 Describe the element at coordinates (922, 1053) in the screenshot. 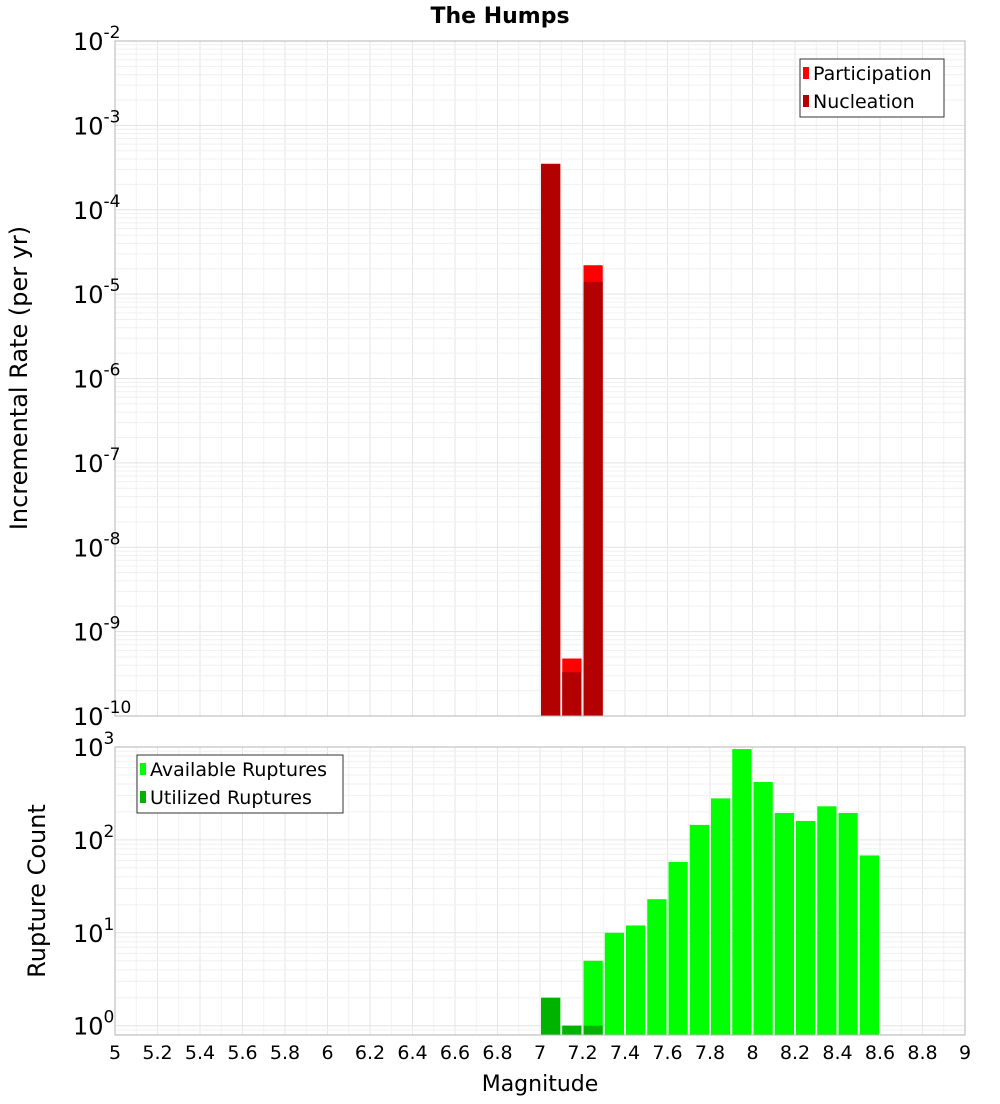

I see `x-tick-label: 8.8` at that location.